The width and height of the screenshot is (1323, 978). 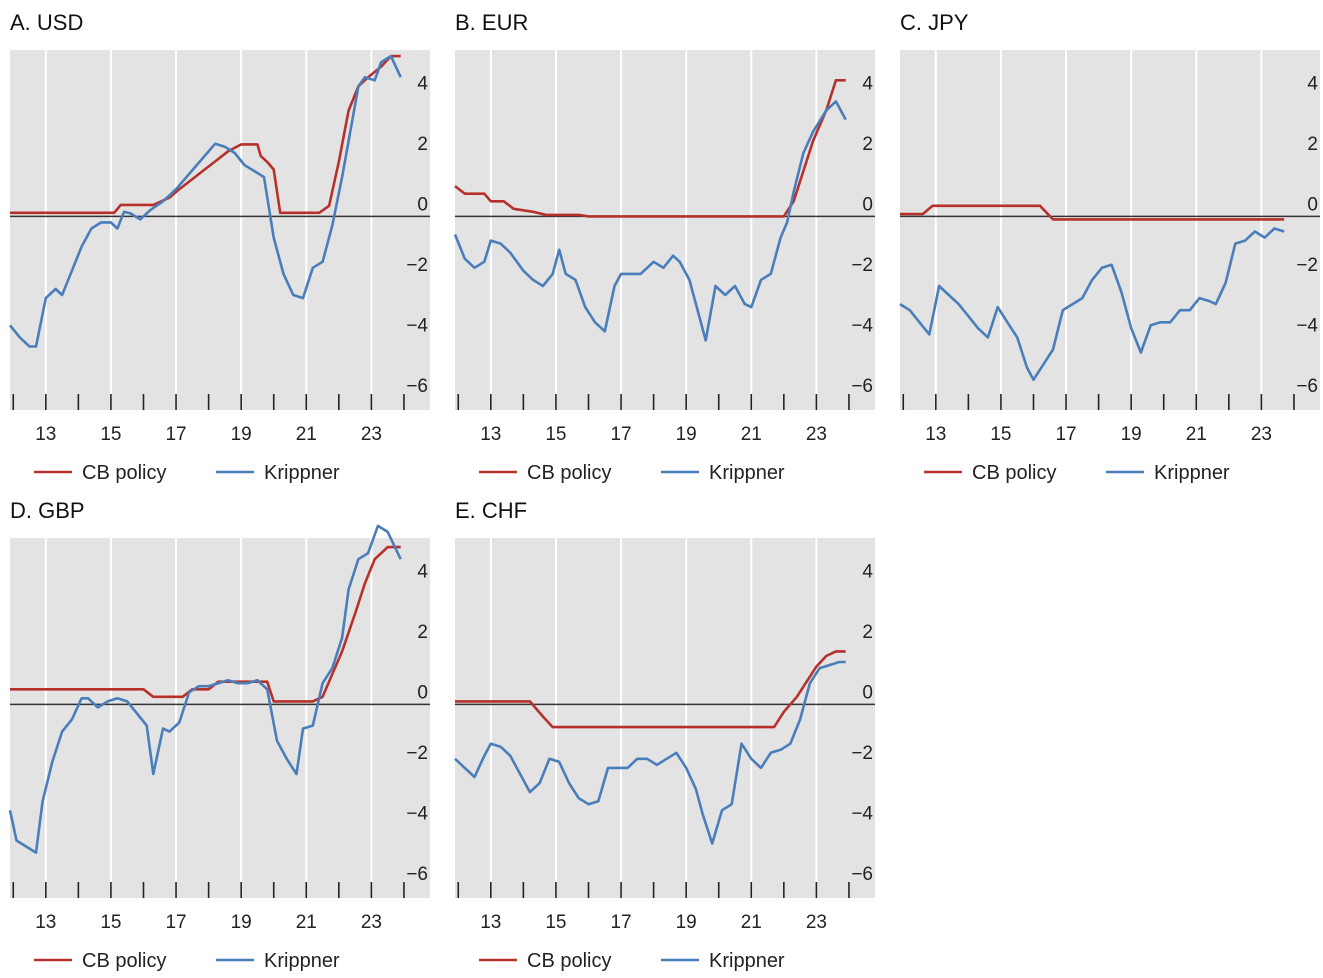 What do you see at coordinates (934, 22) in the screenshot?
I see `panel-title: C. JPY` at bounding box center [934, 22].